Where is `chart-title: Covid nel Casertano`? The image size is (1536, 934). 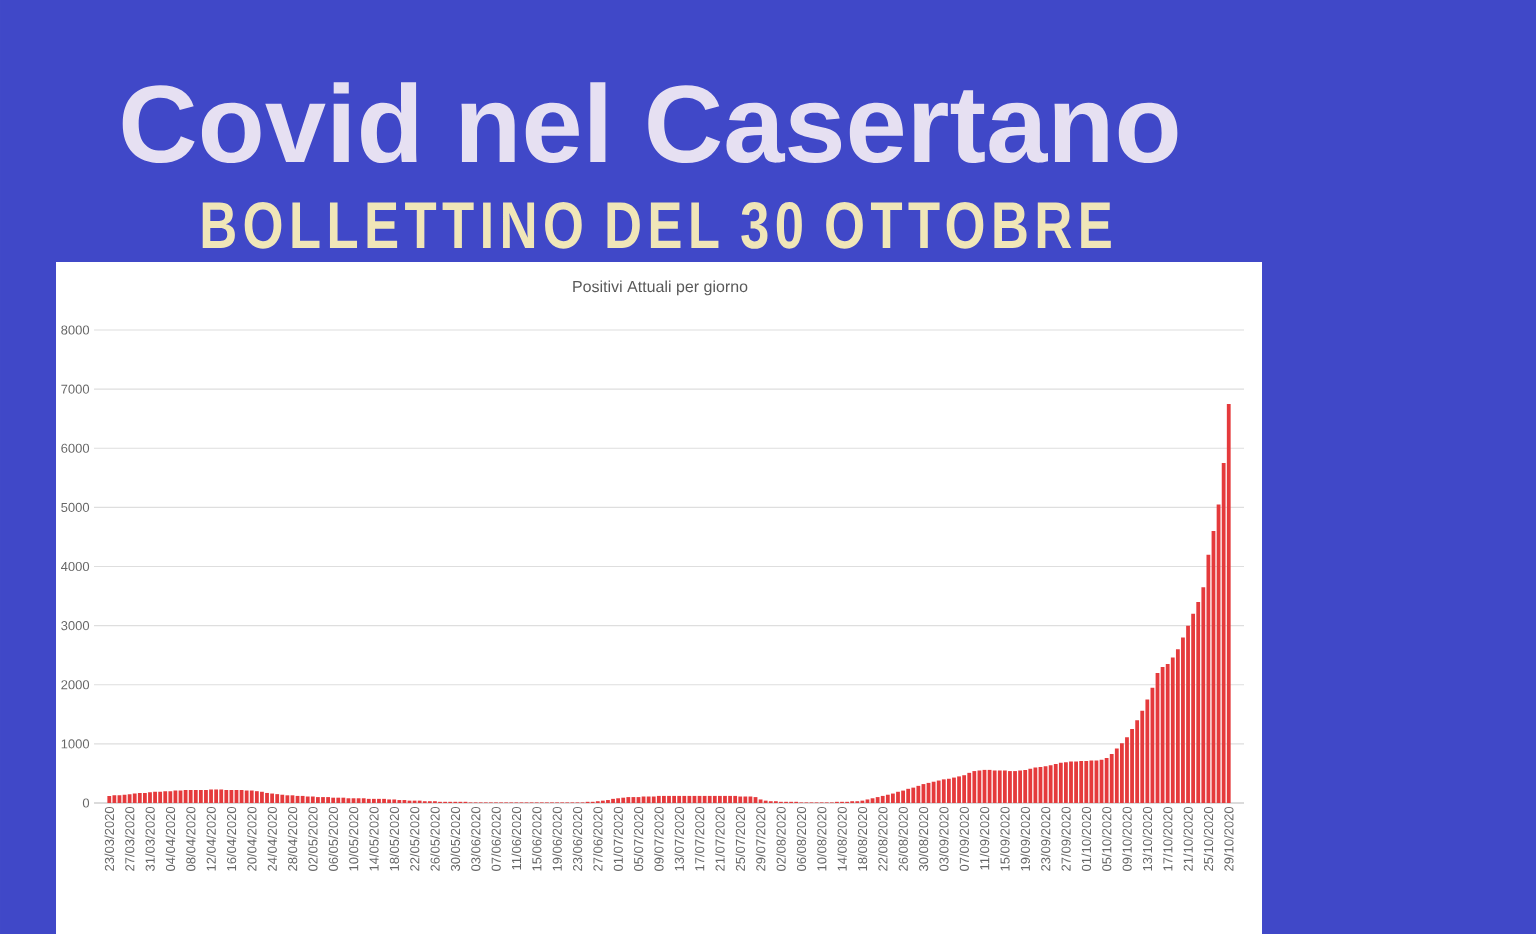
chart-title: Covid nel Casertano is located at coordinates (650, 123).